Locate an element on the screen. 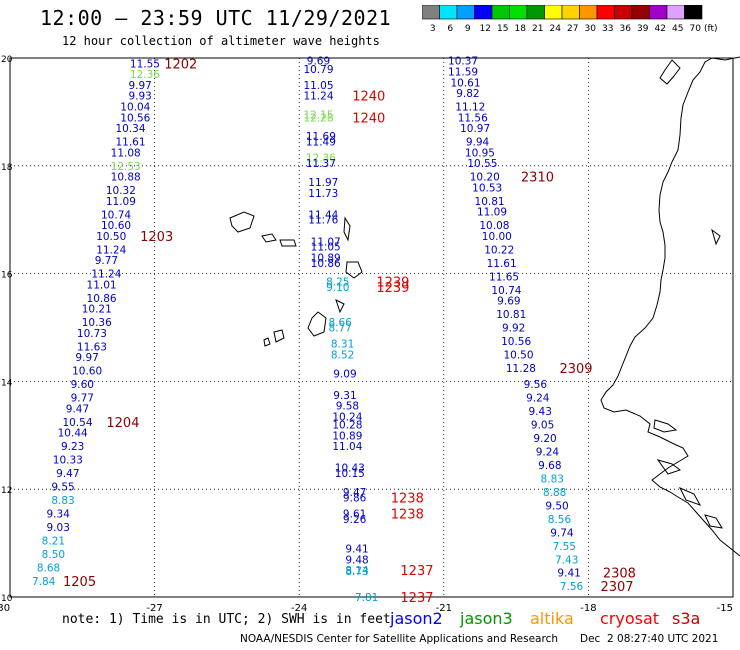 This screenshot has height=650, width=740. legend-label: 45 is located at coordinates (677, 29).